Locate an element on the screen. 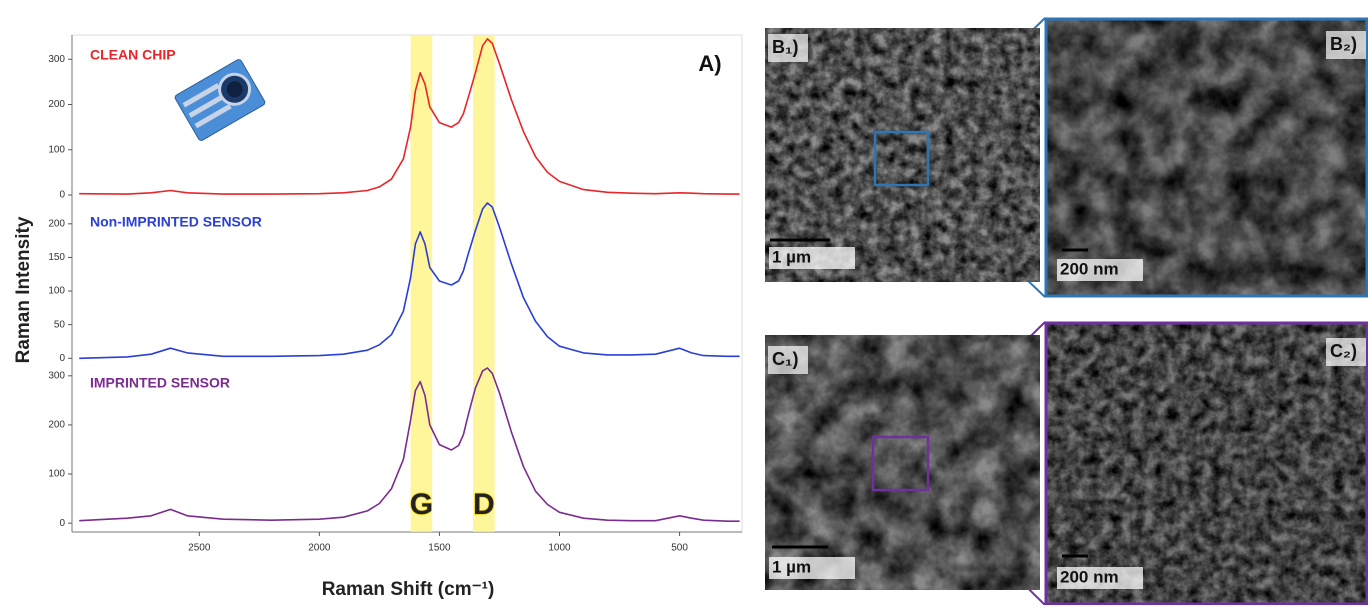  micrograph-label: B₂) is located at coordinates (1343, 44).